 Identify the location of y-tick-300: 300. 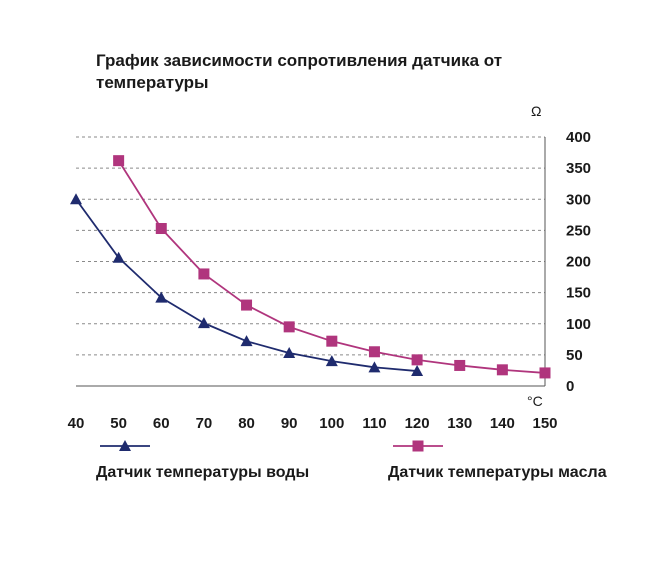
(578, 199).